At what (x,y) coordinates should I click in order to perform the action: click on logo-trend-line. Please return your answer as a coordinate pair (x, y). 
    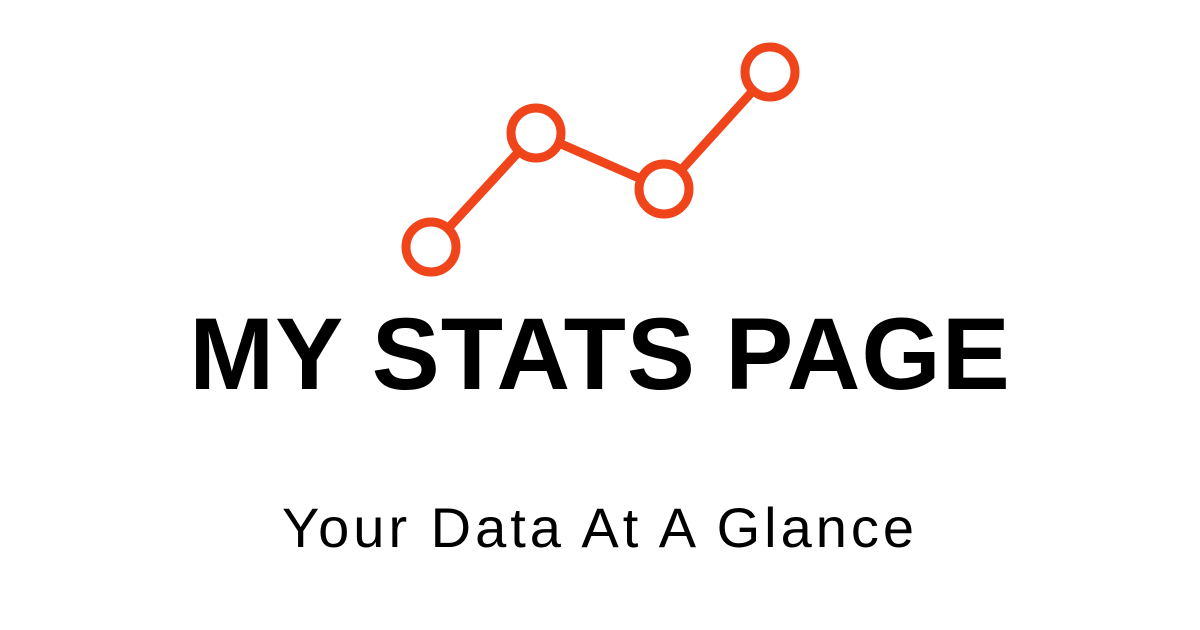
    Looking at the image, I should click on (600, 159).